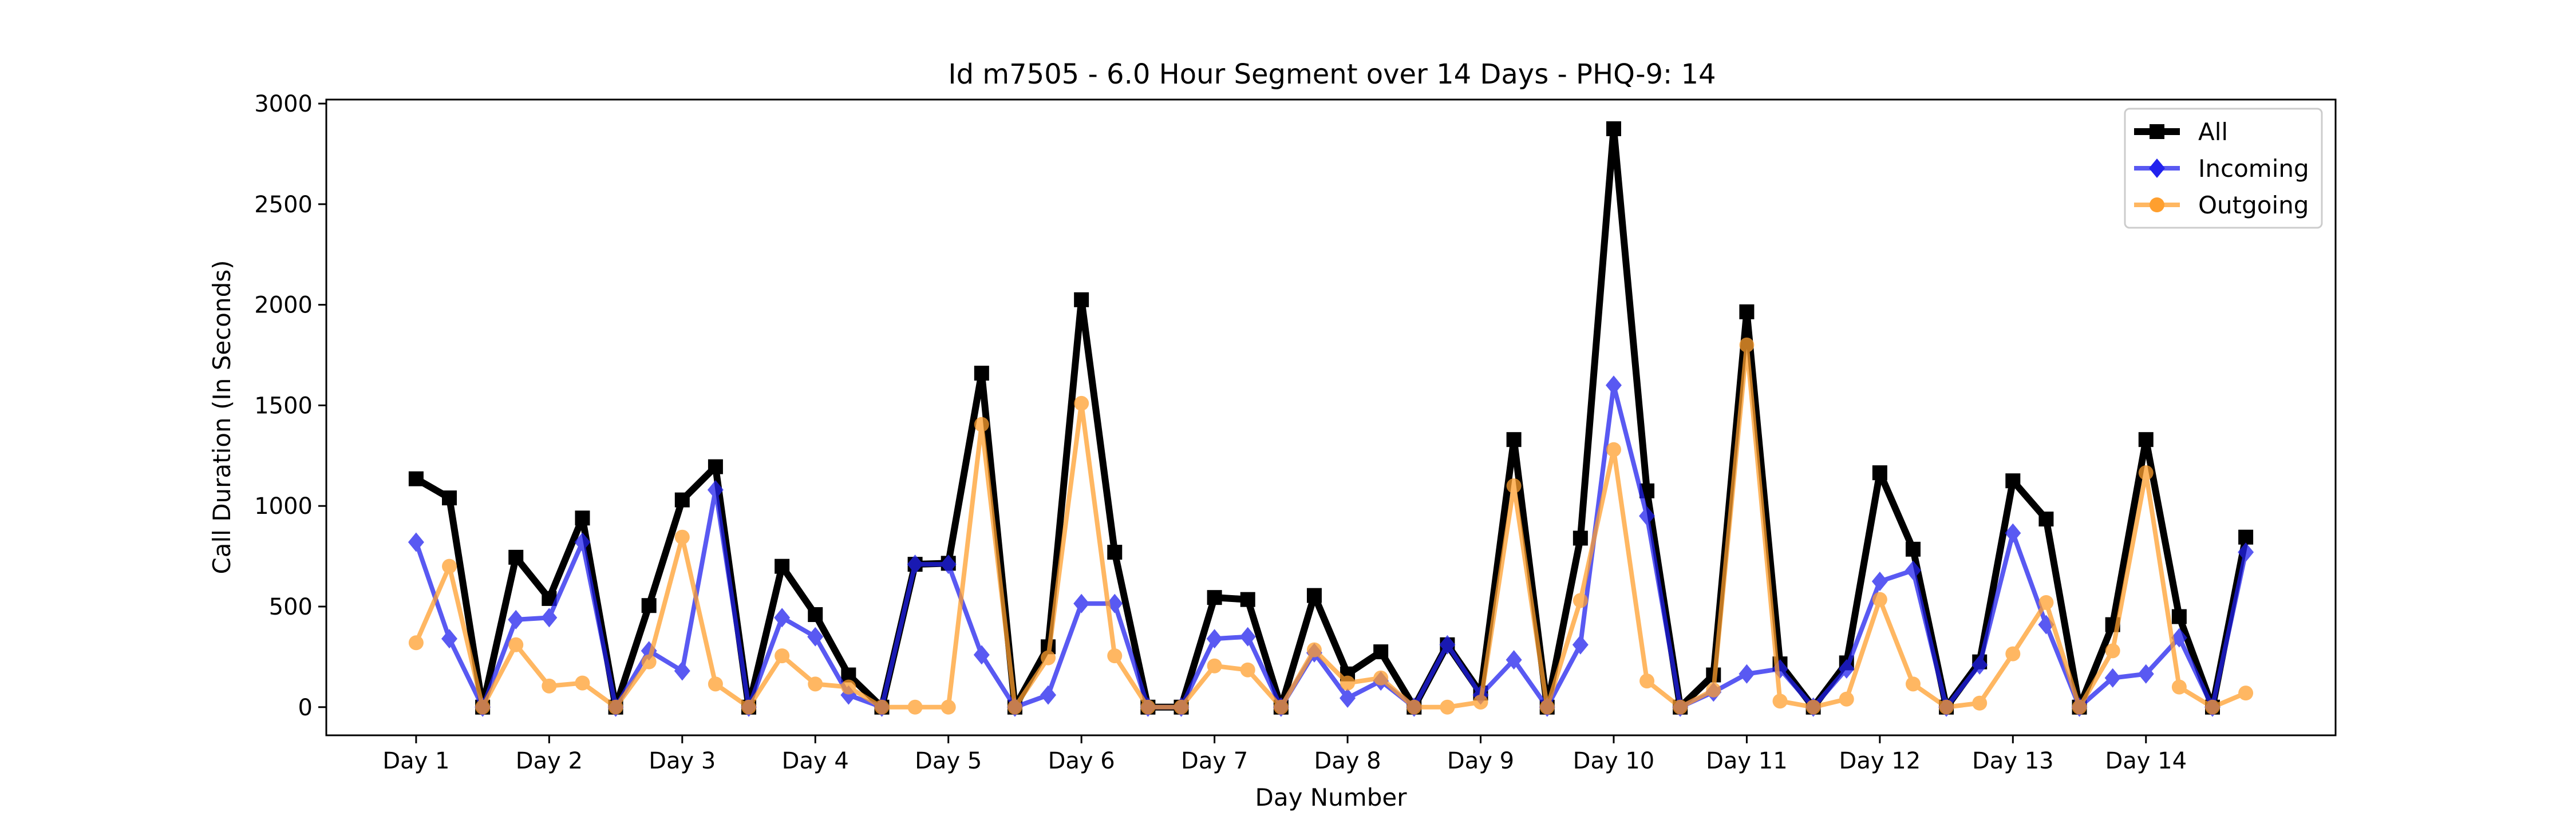 The height and width of the screenshot is (824, 2576). What do you see at coordinates (2157, 204) in the screenshot?
I see `legend-marker-outgoing` at bounding box center [2157, 204].